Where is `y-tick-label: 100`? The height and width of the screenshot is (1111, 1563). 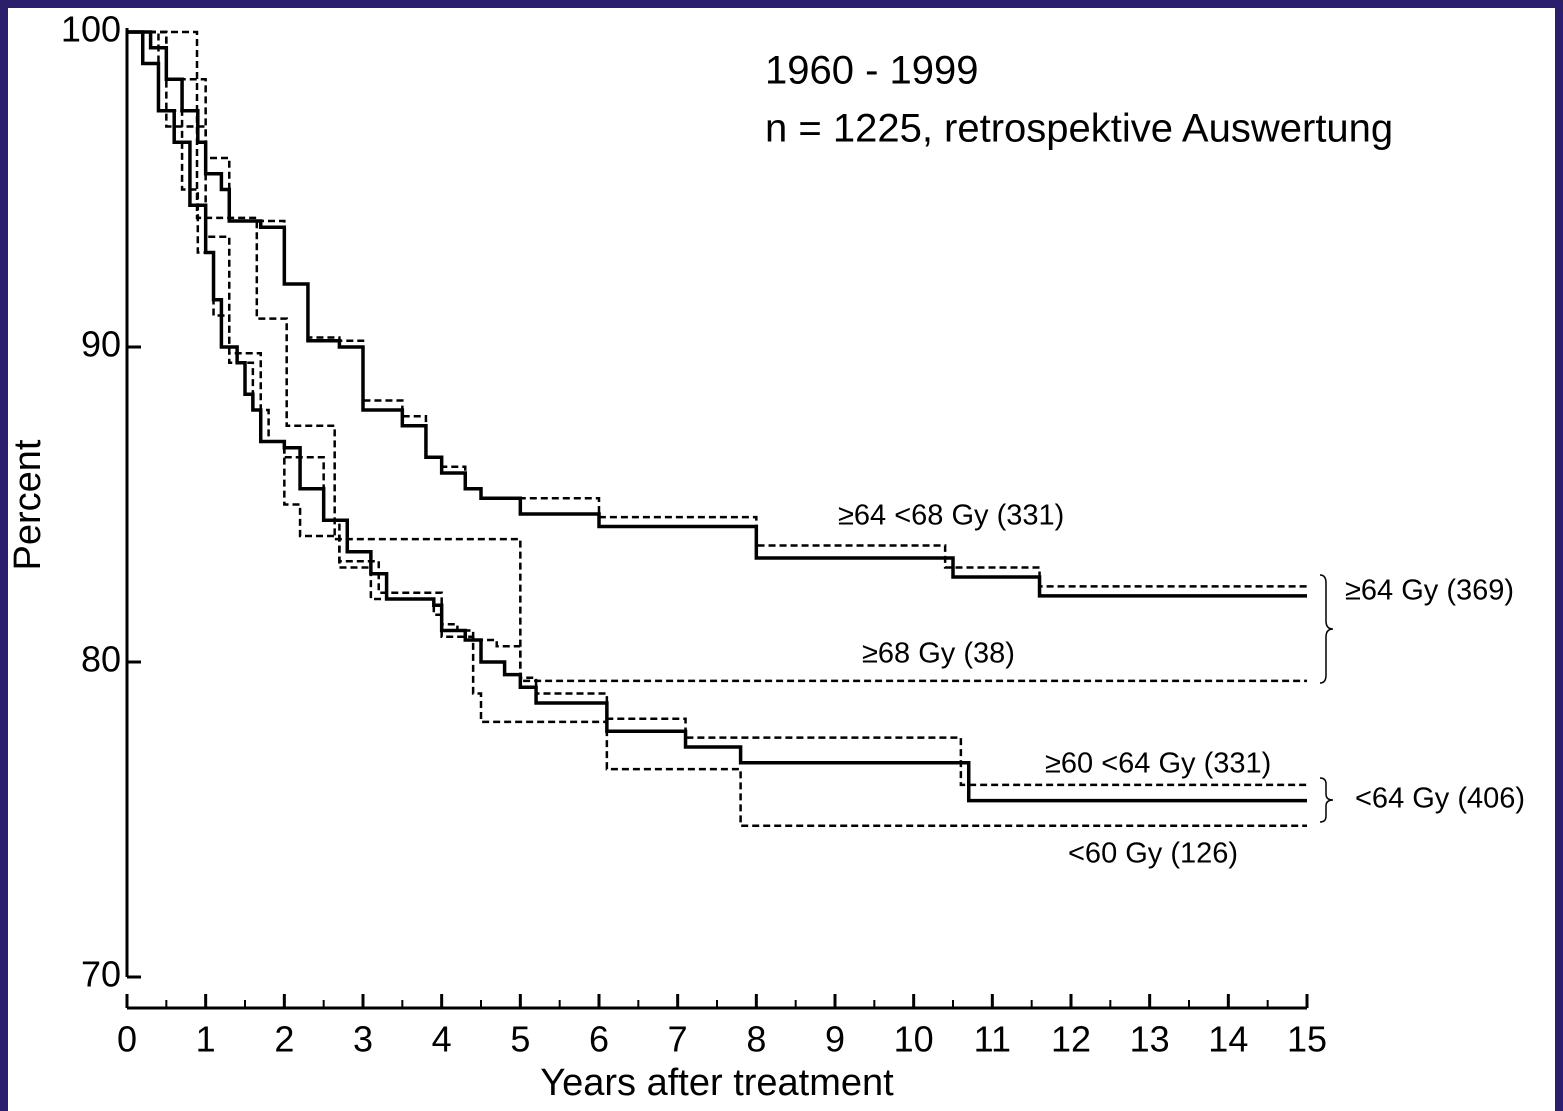
y-tick-label: 100 is located at coordinates (91, 29).